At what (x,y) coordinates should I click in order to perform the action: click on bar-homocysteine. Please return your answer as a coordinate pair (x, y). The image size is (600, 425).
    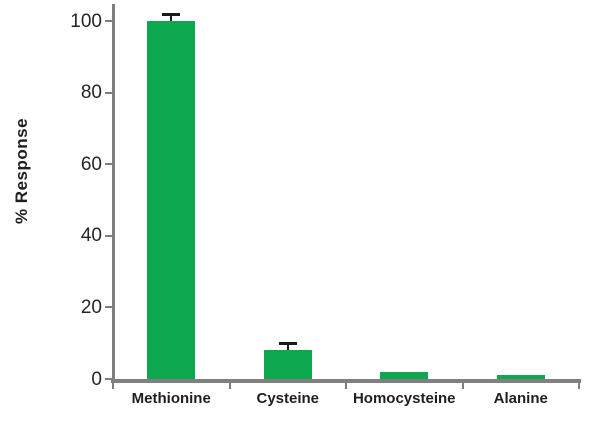
    Looking at the image, I should click on (404, 375).